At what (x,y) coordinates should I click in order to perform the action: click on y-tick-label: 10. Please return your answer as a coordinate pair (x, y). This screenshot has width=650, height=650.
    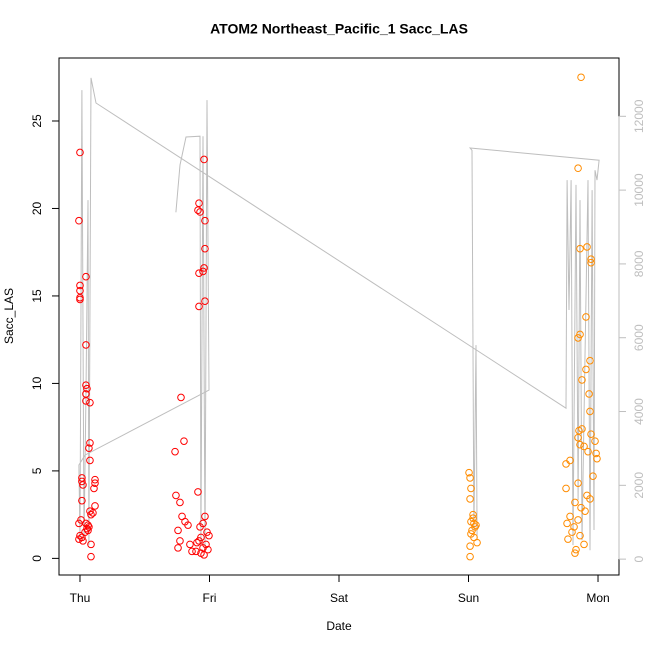
    Looking at the image, I should click on (37, 383).